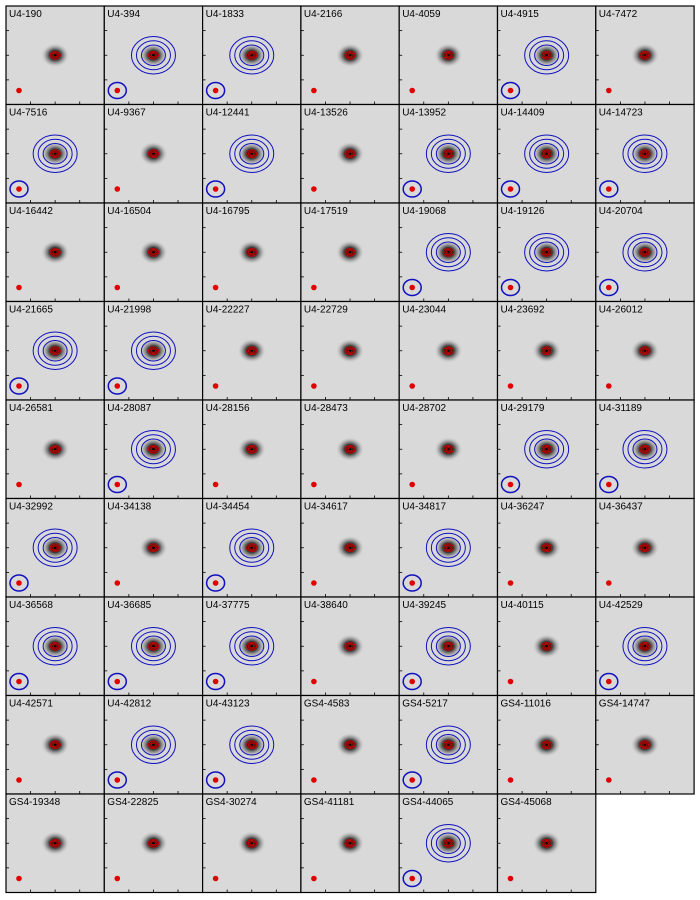 The image size is (700, 900). I want to click on panel: U4-40115, so click(546, 646).